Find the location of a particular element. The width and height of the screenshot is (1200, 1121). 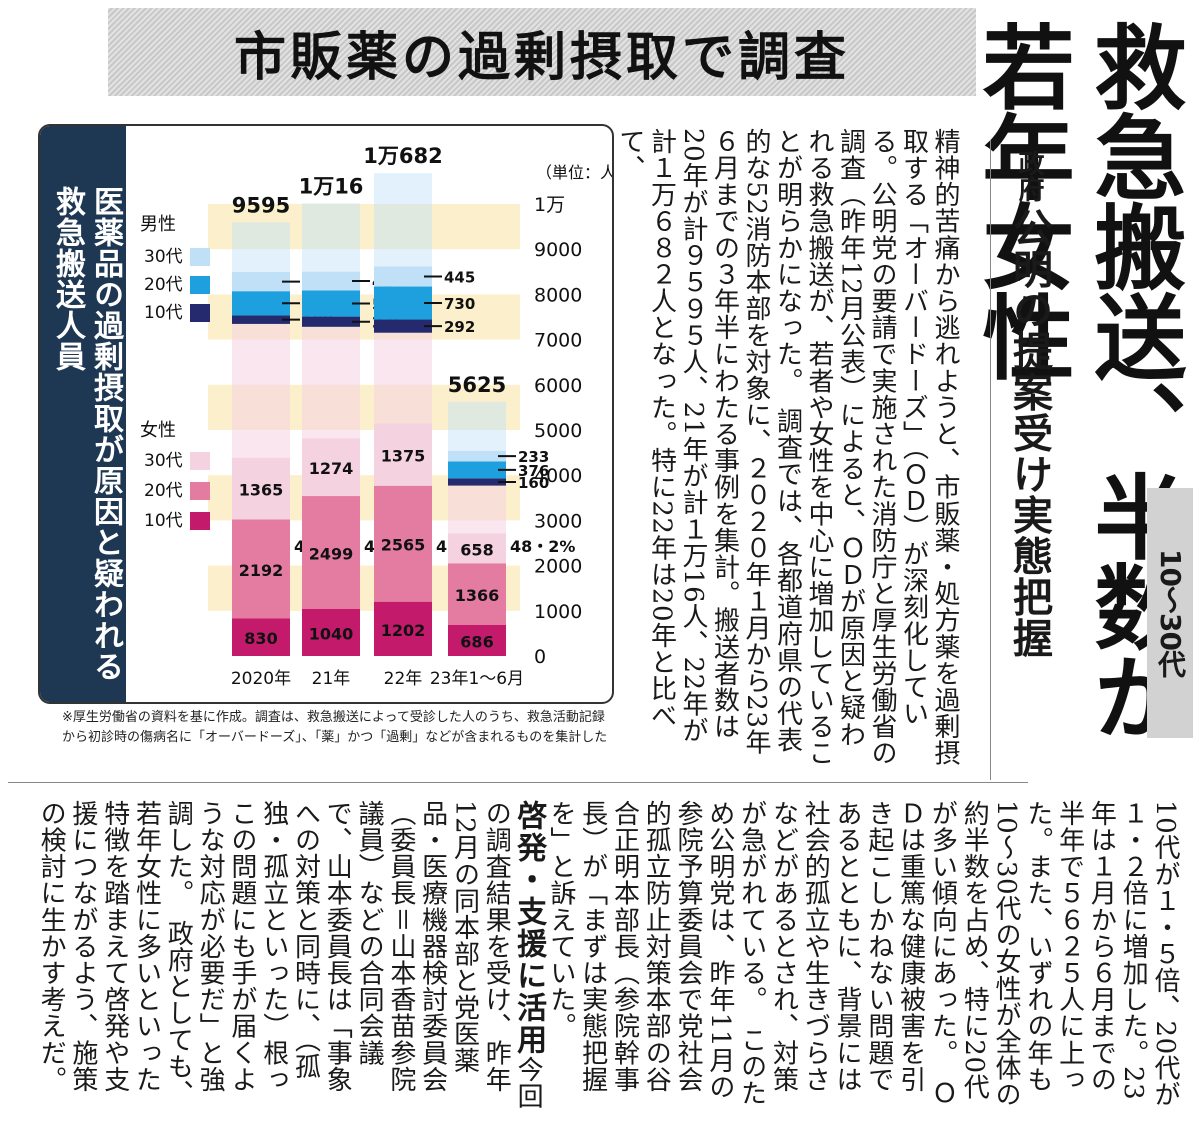

bar-value-label: 830 is located at coordinates (260, 638).